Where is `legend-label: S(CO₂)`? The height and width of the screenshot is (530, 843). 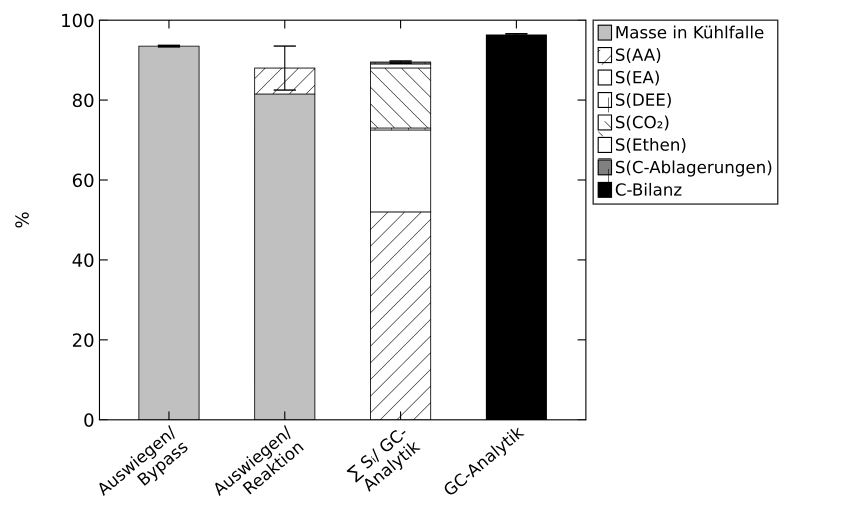
legend-label: S(CO₂) is located at coordinates (642, 123).